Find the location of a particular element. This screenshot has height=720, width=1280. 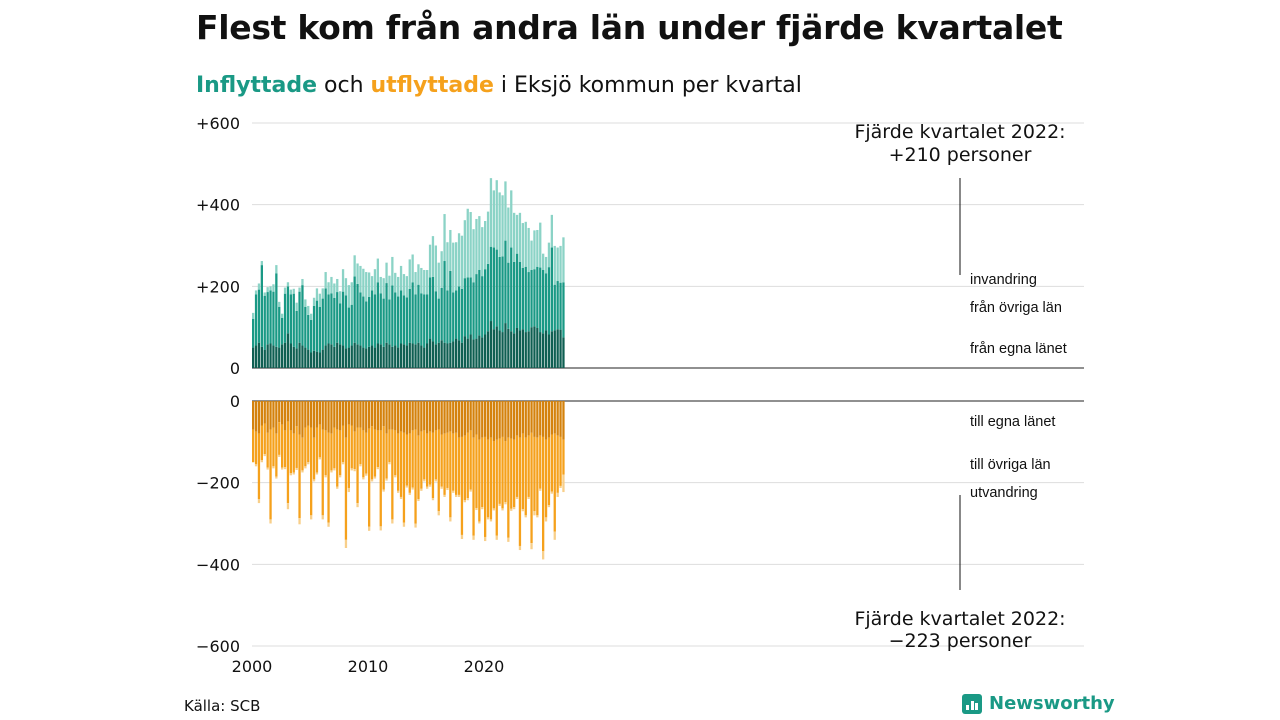

upper-y-tick-label: +400 is located at coordinates (218, 205).